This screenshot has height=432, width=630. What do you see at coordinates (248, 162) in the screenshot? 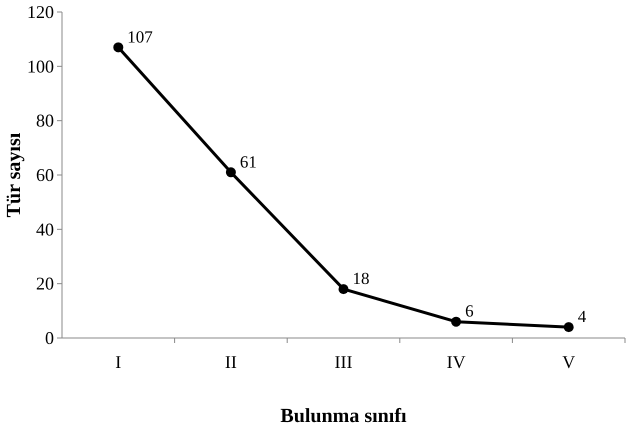
I see `data-label: 61` at bounding box center [248, 162].